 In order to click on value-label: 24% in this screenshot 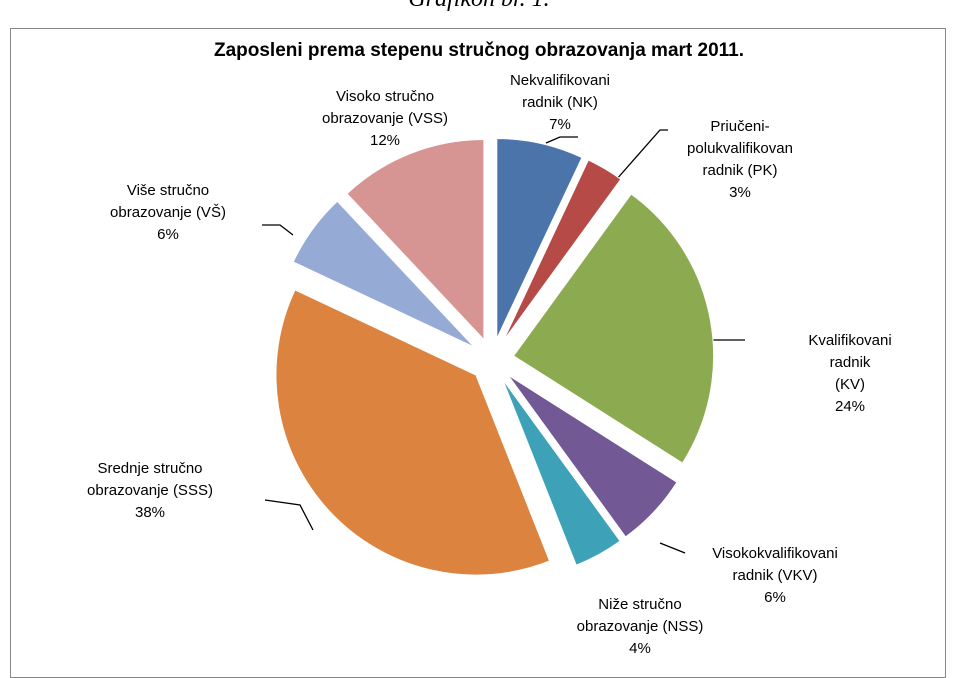, I will do `click(850, 406)`.